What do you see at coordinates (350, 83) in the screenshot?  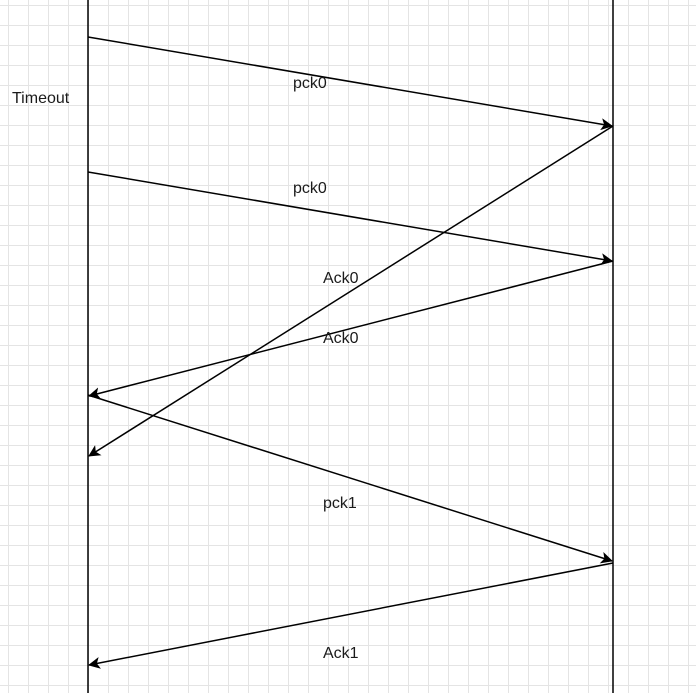 I see `message-arrow-pck0-first` at bounding box center [350, 83].